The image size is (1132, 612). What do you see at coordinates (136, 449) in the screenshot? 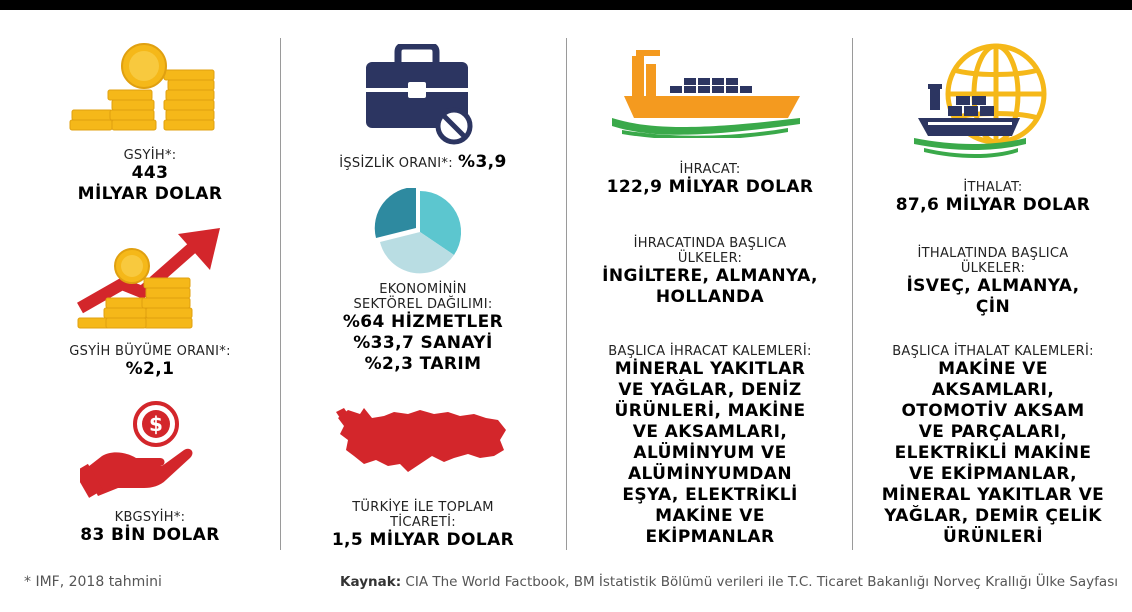
I see `money-hand-icon: $` at bounding box center [136, 449].